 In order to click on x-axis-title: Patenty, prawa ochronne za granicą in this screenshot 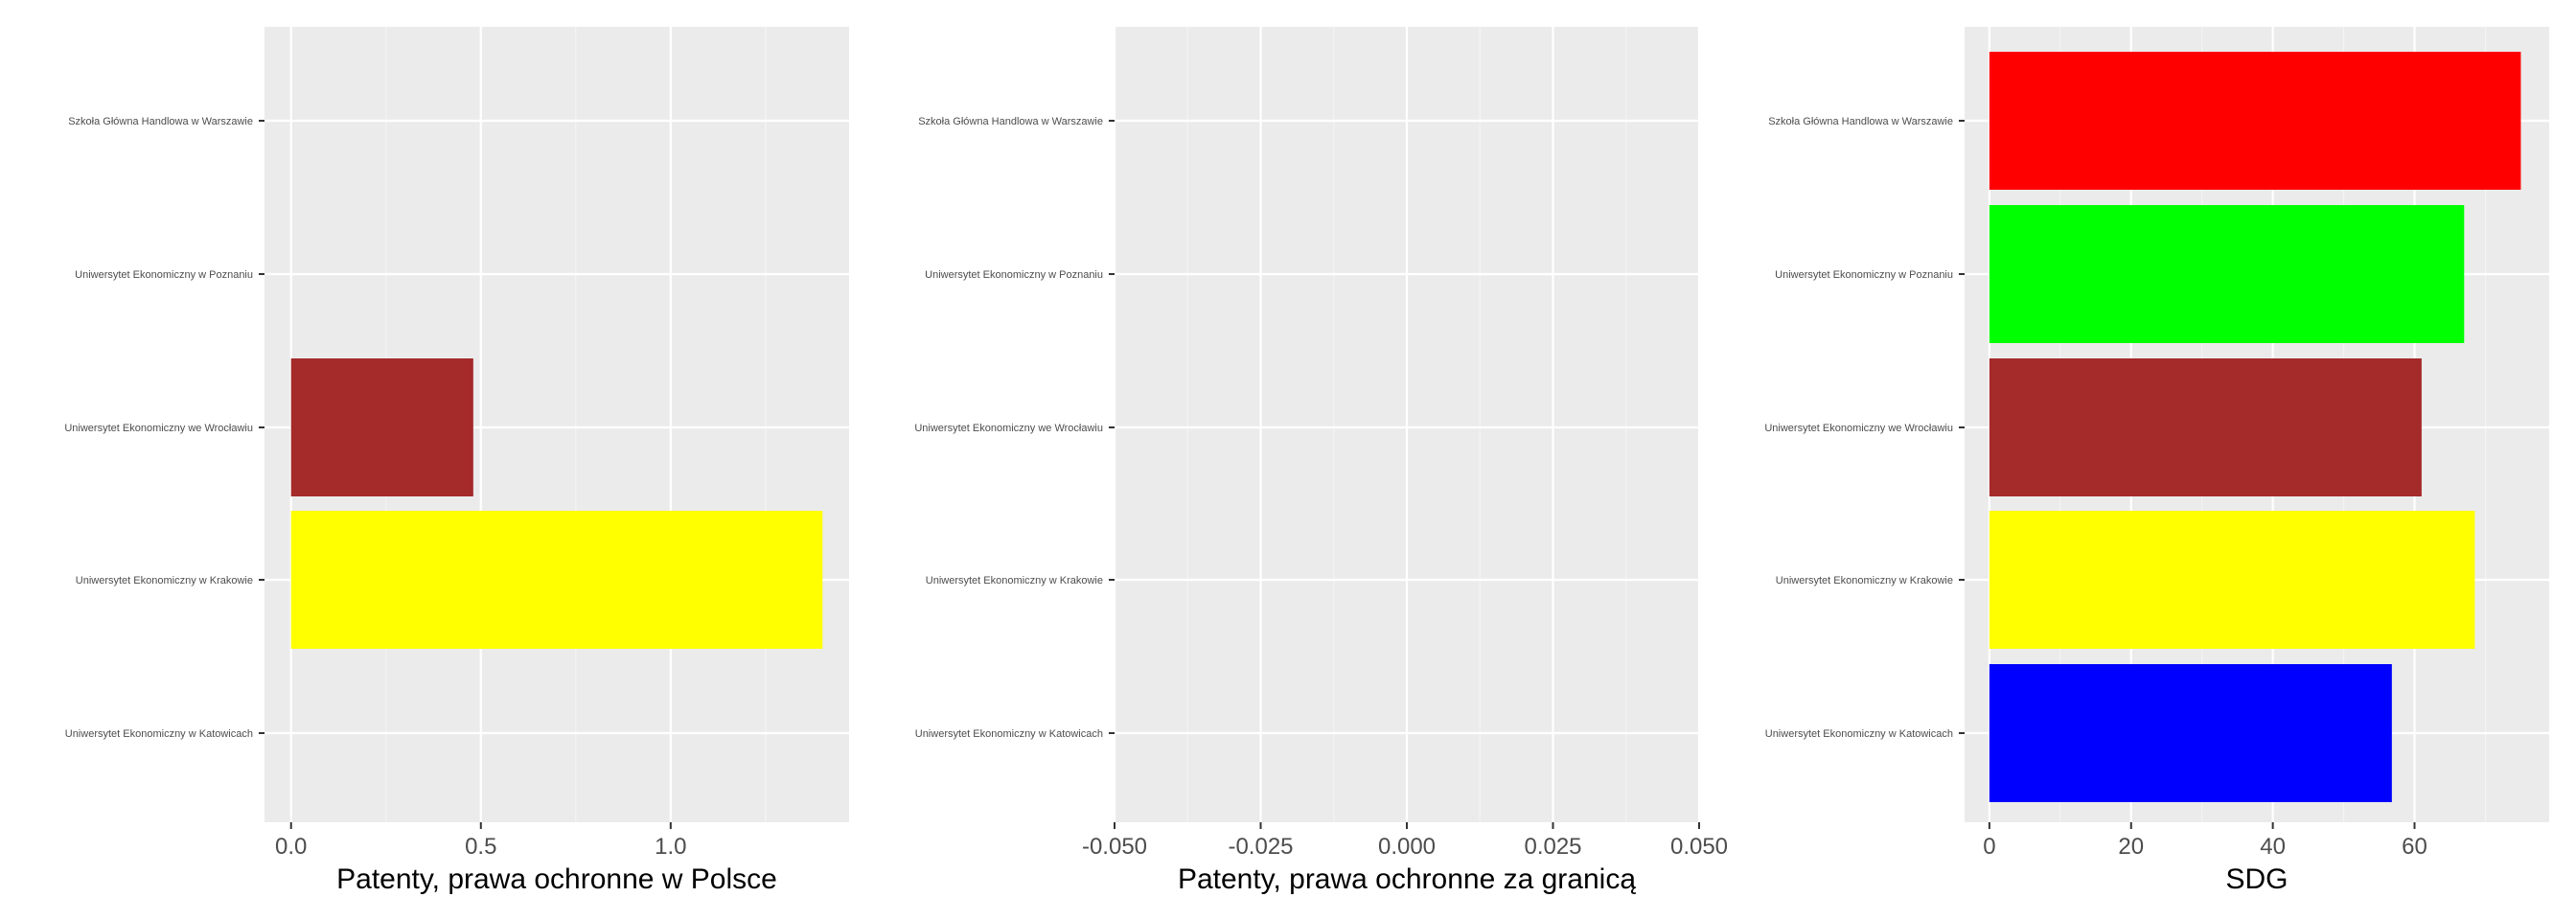, I will do `click(1407, 879)`.